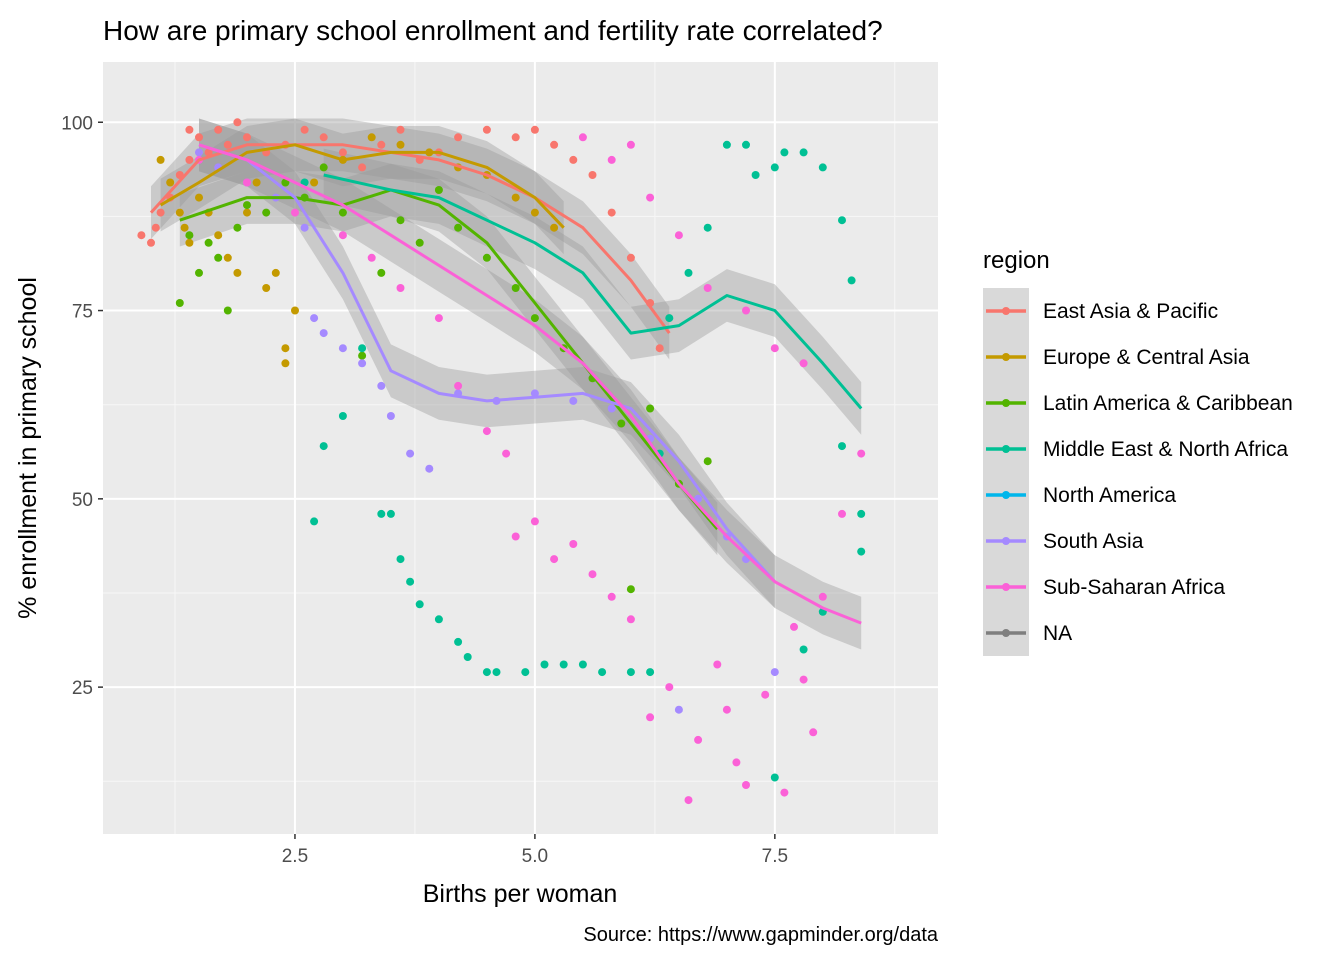 This screenshot has height=965, width=1344. Describe the element at coordinates (775, 856) in the screenshot. I see `x-tick-label: 7.5` at that location.